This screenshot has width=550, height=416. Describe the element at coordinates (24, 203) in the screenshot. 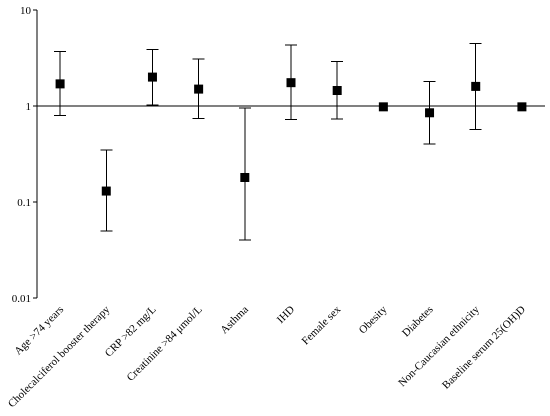

I see `y-tick-label: 0.1` at that location.